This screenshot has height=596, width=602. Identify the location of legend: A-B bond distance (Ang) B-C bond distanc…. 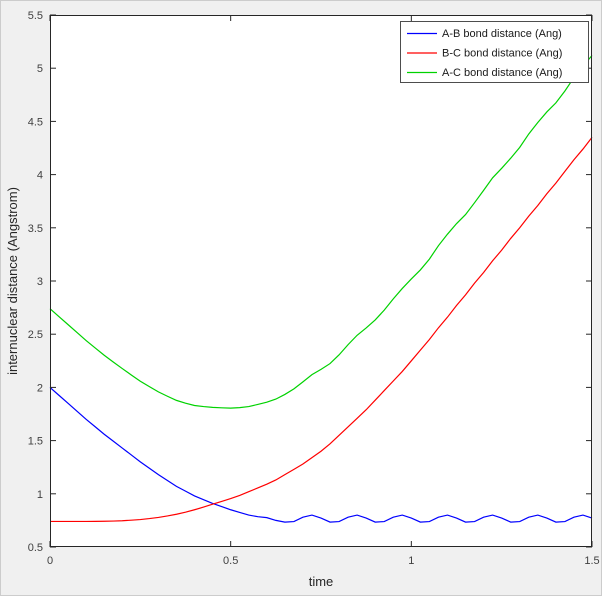
(494, 52).